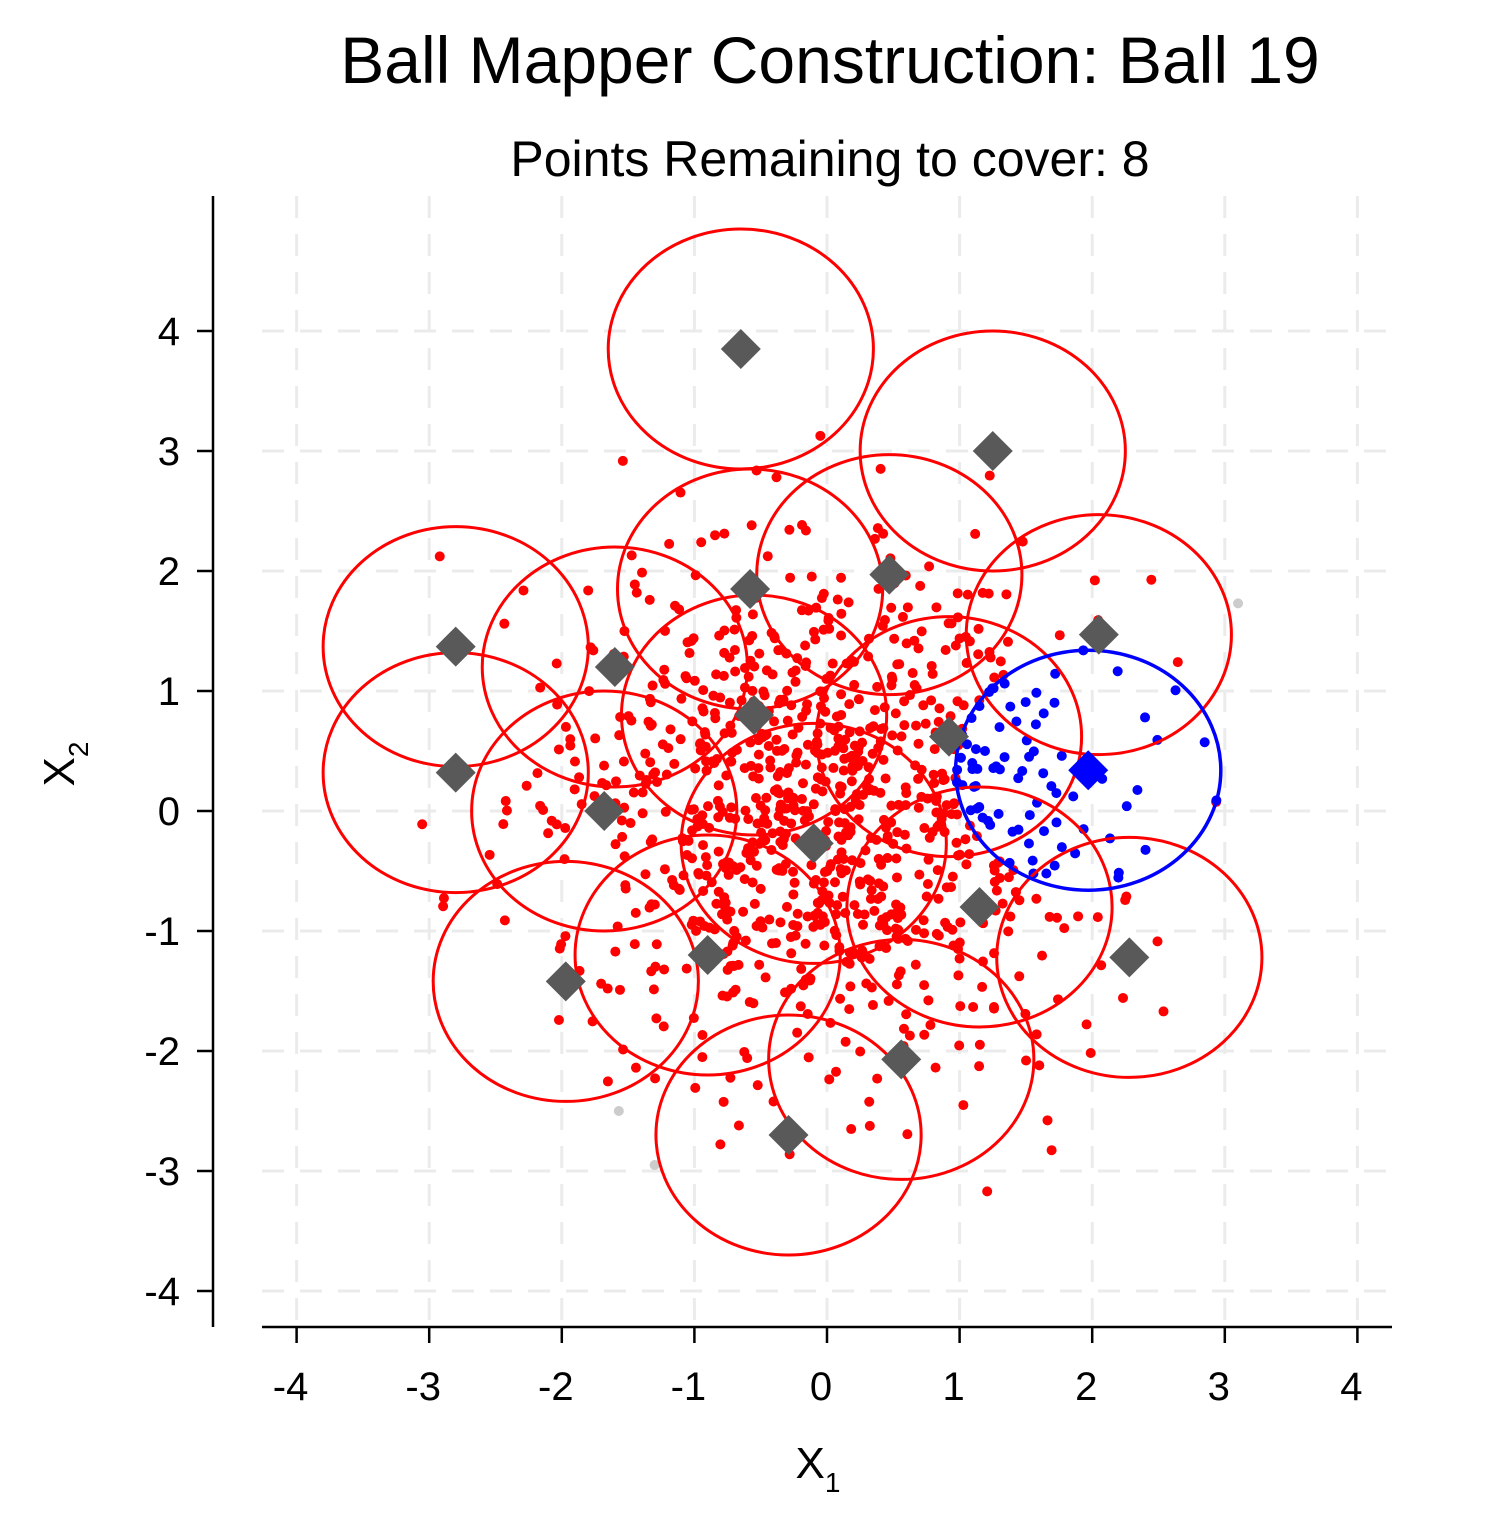 The image size is (1500, 1516). What do you see at coordinates (1351, 1387) in the screenshot?
I see `x-tick-label: 4` at bounding box center [1351, 1387].